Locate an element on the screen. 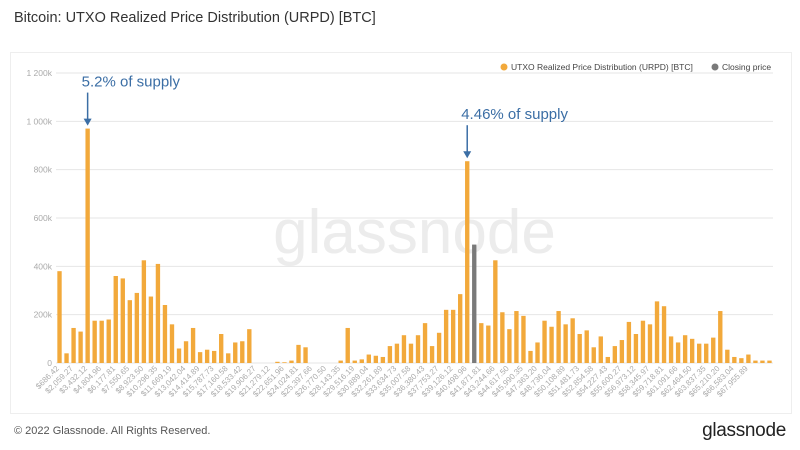 The image size is (800, 450). y-tick-label: 1 200k is located at coordinates (39, 73).